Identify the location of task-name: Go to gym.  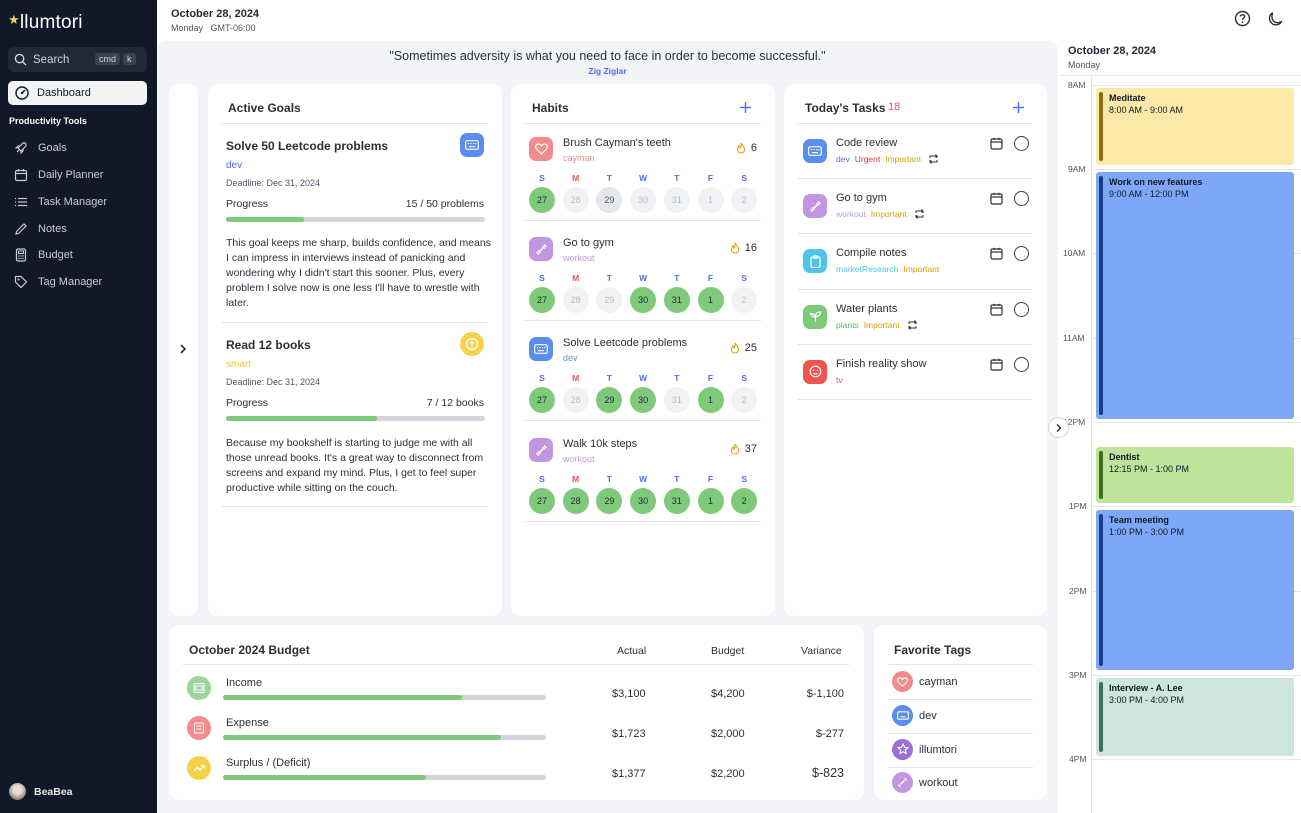
(861, 198).